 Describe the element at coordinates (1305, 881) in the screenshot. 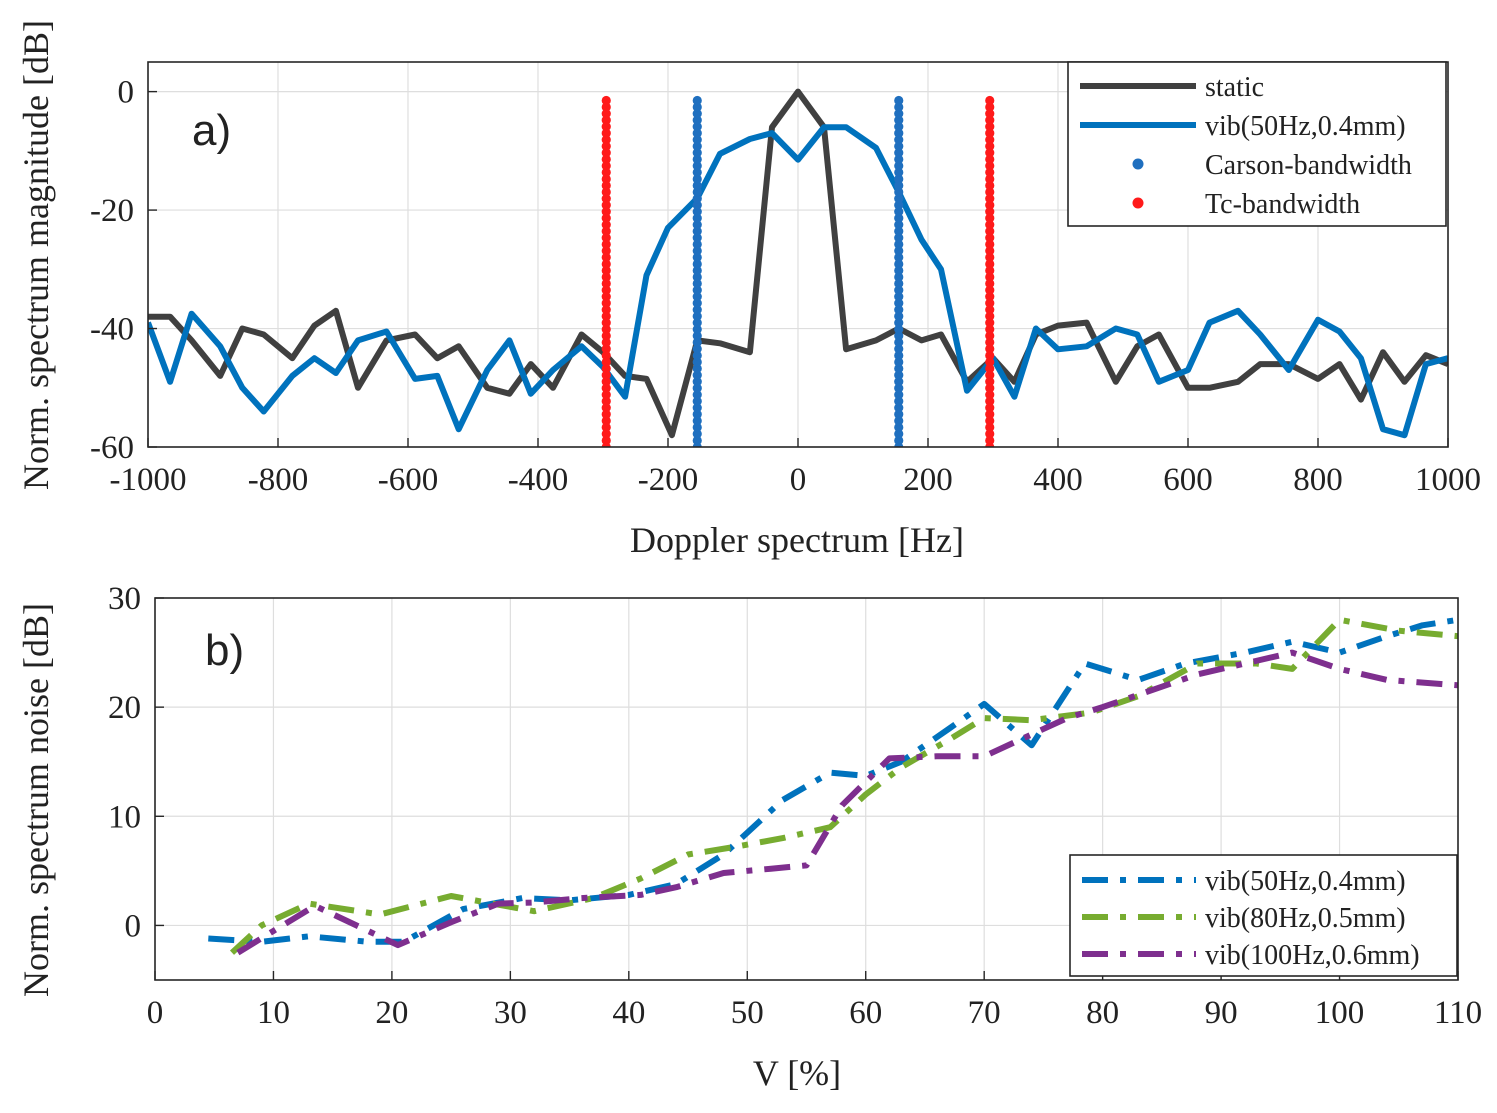

I see `chart-b-legend-label-vib-50hz-0-4mm: vib(50Hz,0.4mm)` at that location.